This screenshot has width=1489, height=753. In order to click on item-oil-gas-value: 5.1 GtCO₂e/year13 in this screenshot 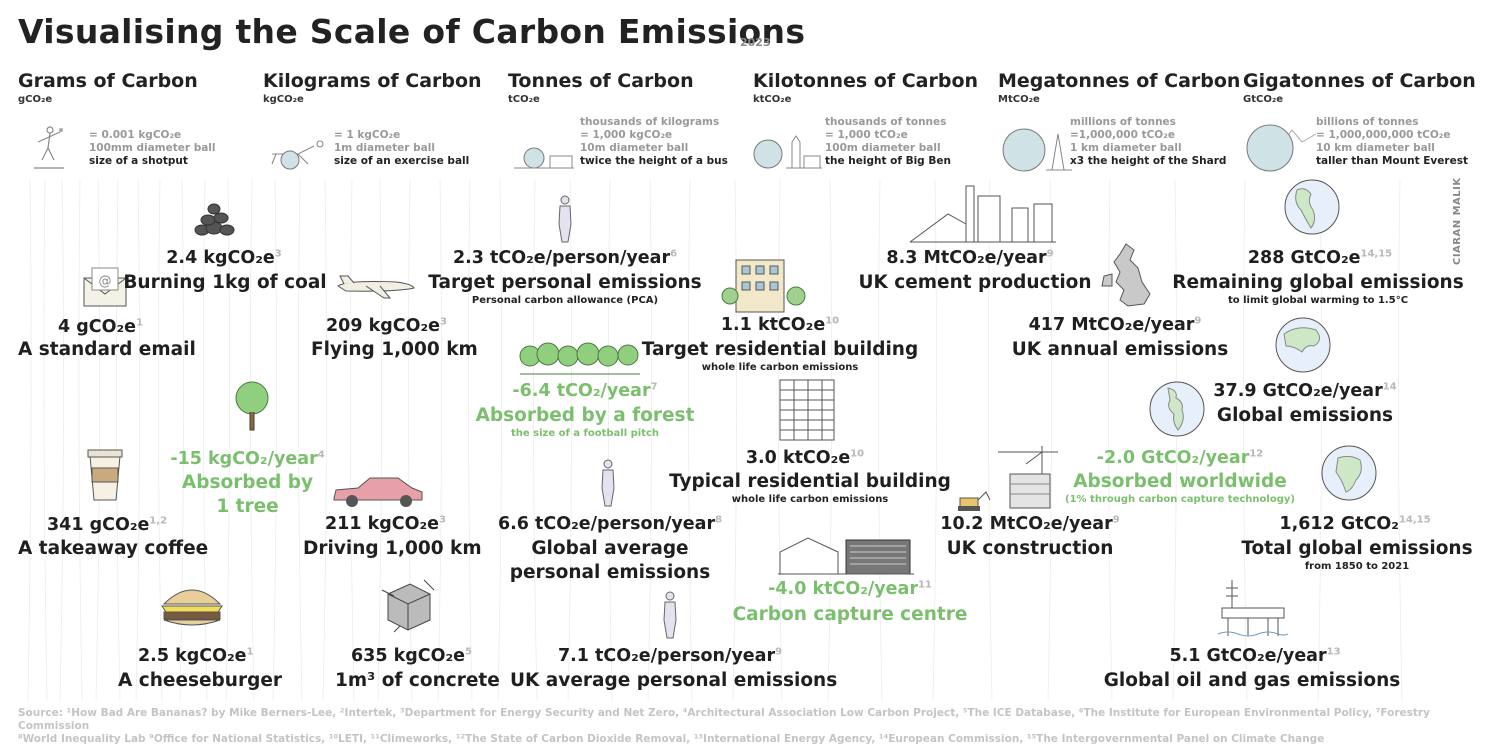, I will do `click(1255, 656)`.